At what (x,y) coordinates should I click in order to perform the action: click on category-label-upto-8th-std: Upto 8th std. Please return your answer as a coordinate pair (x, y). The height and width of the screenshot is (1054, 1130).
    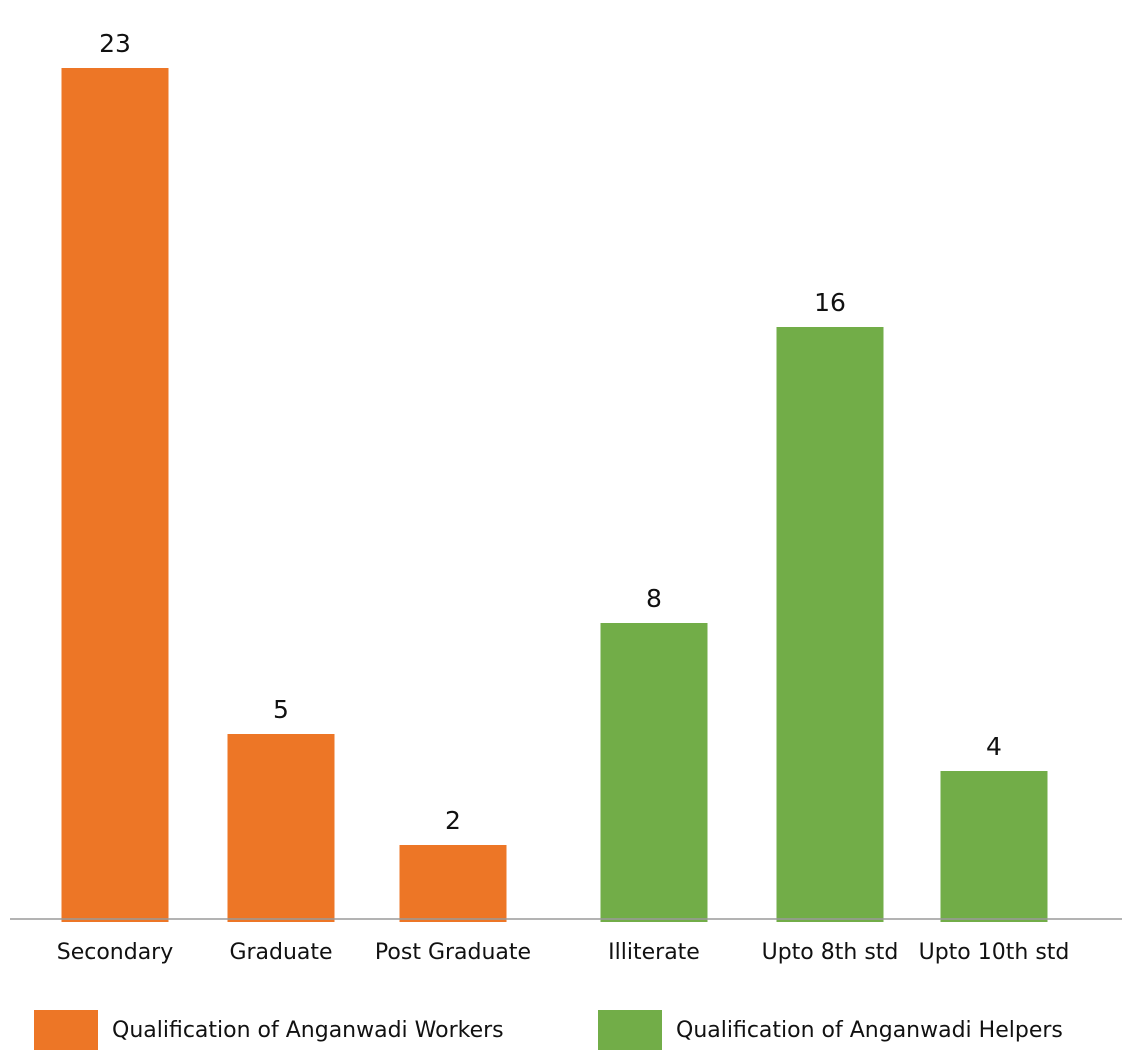
    Looking at the image, I should click on (830, 952).